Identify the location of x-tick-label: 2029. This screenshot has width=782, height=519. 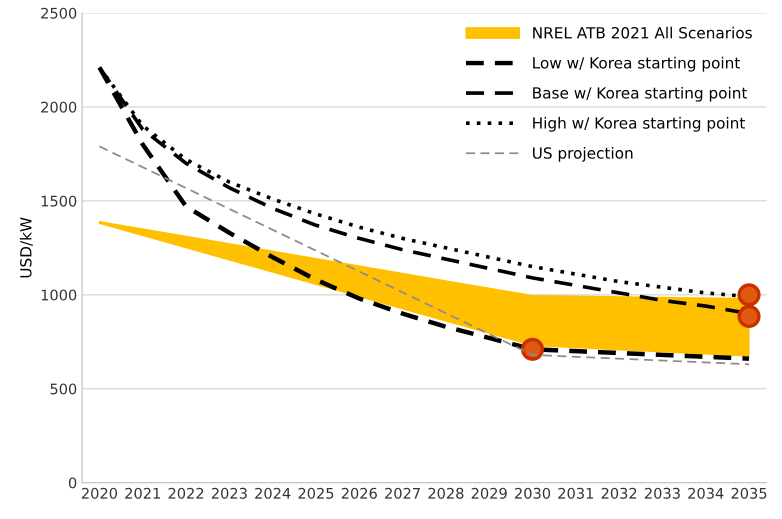
(489, 493).